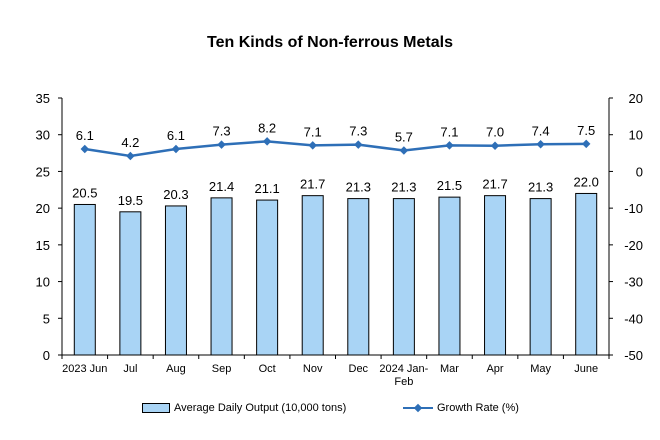  Describe the element at coordinates (404, 137) in the screenshot. I see `growth-rate-label: 5.7` at that location.